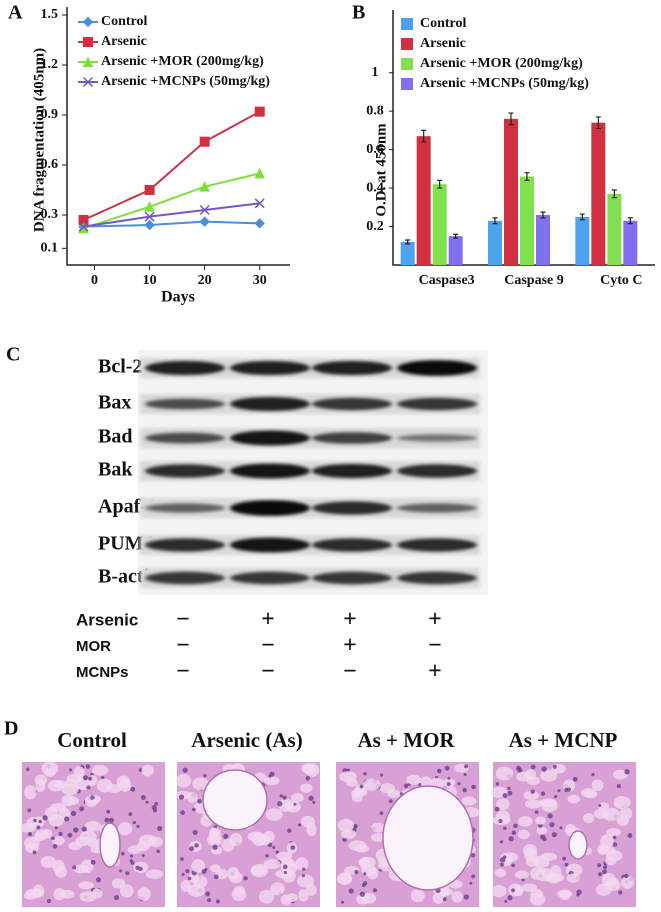 Image resolution: width=661 pixels, height=912 pixels. What do you see at coordinates (171, 201) in the screenshot?
I see `line` at bounding box center [171, 201].